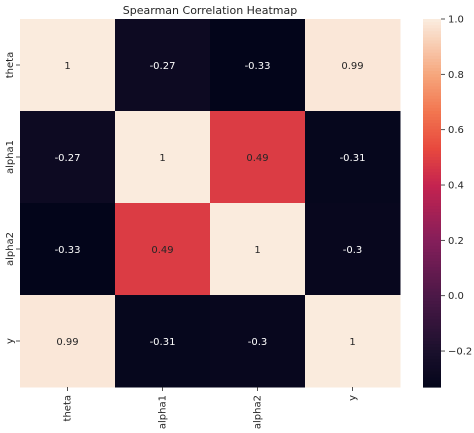 The image size is (474, 433). I want to click on colorbar-tick-label: −0.2, so click(460, 352).